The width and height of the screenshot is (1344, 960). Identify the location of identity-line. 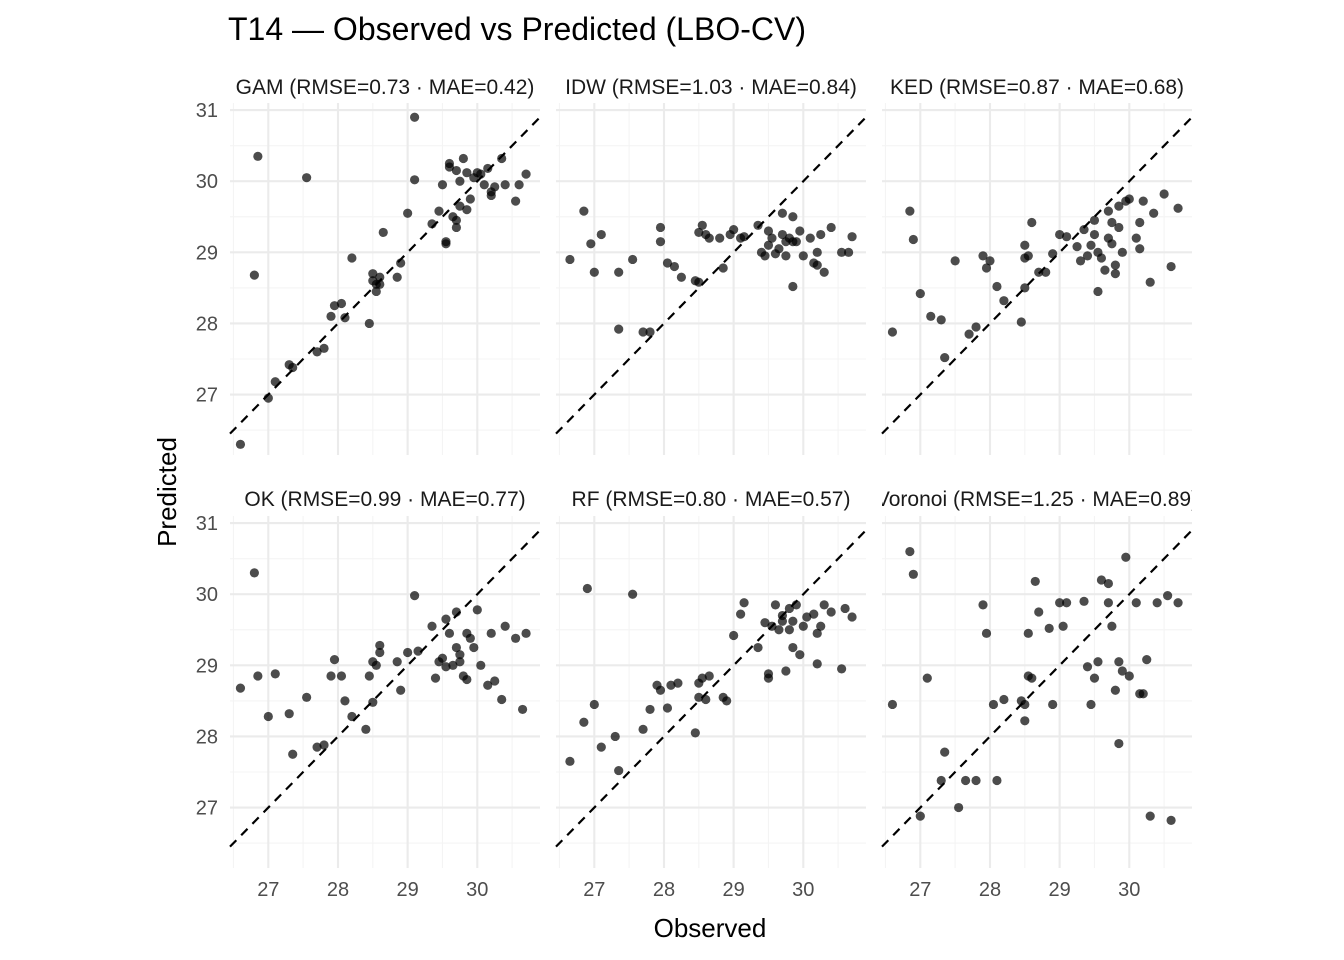
(385, 275).